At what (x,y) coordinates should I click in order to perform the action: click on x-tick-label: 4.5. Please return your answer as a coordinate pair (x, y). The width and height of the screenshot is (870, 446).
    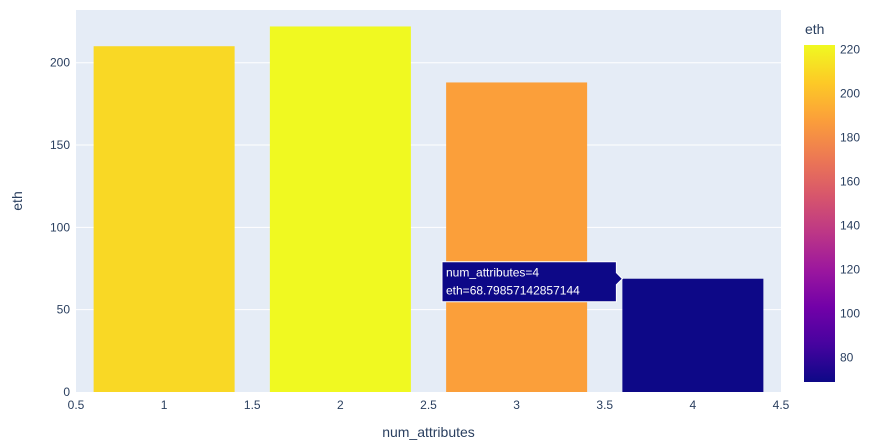
    Looking at the image, I should click on (781, 405).